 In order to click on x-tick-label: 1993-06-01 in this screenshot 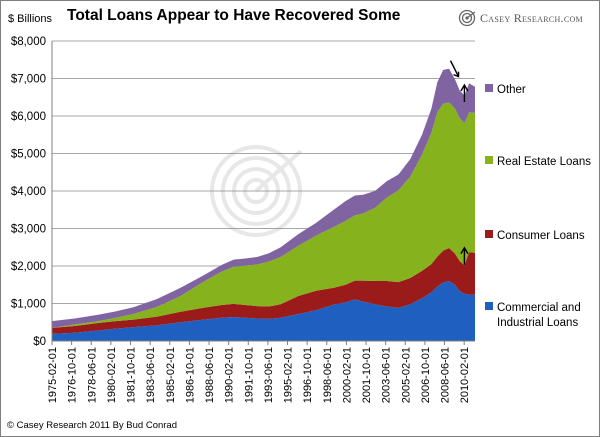, I will do `click(269, 375)`.